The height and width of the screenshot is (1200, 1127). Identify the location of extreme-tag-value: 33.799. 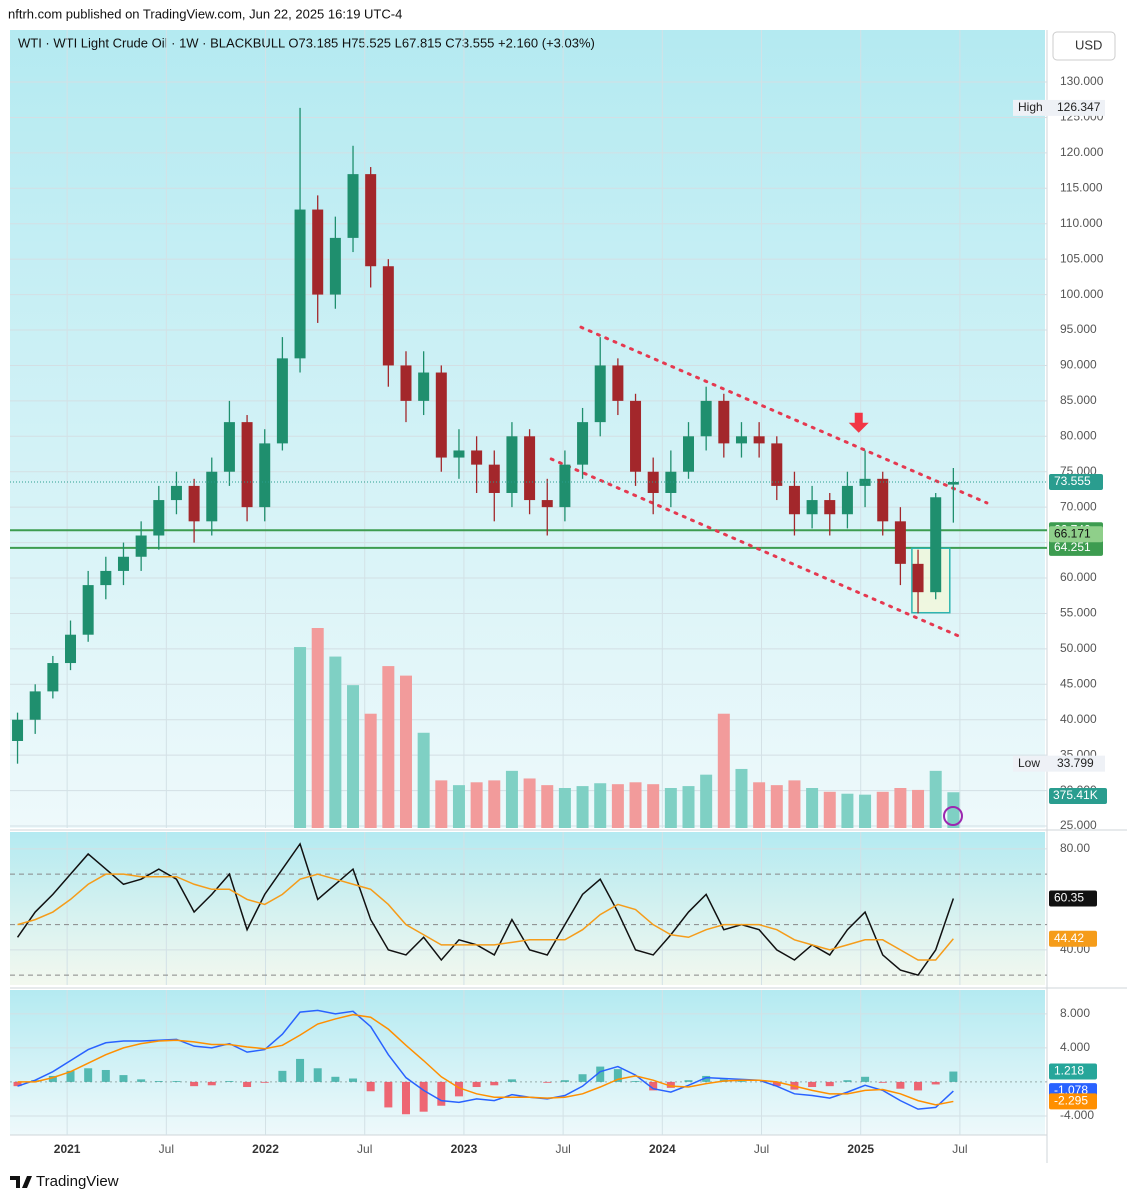
(1075, 763).